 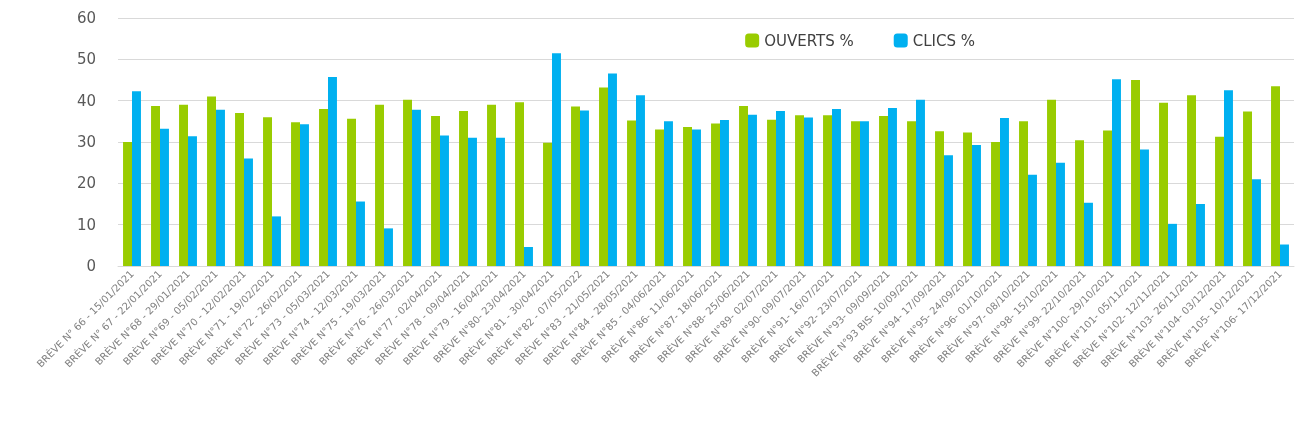 I want to click on y-tick-label: 60, so click(x=86, y=18).